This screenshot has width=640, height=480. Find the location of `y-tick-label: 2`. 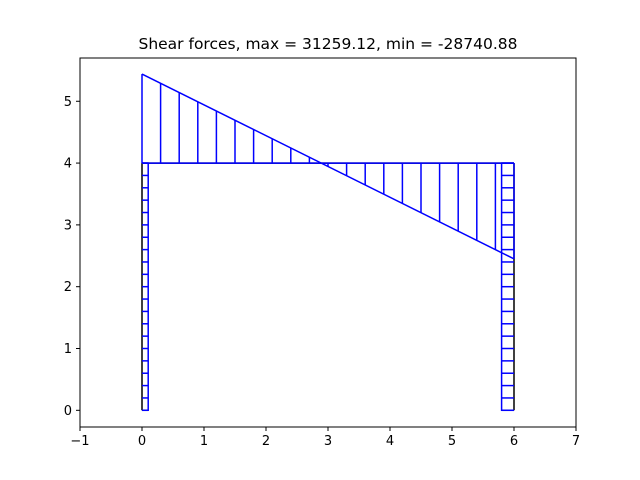

y-tick-label: 2 is located at coordinates (68, 287).